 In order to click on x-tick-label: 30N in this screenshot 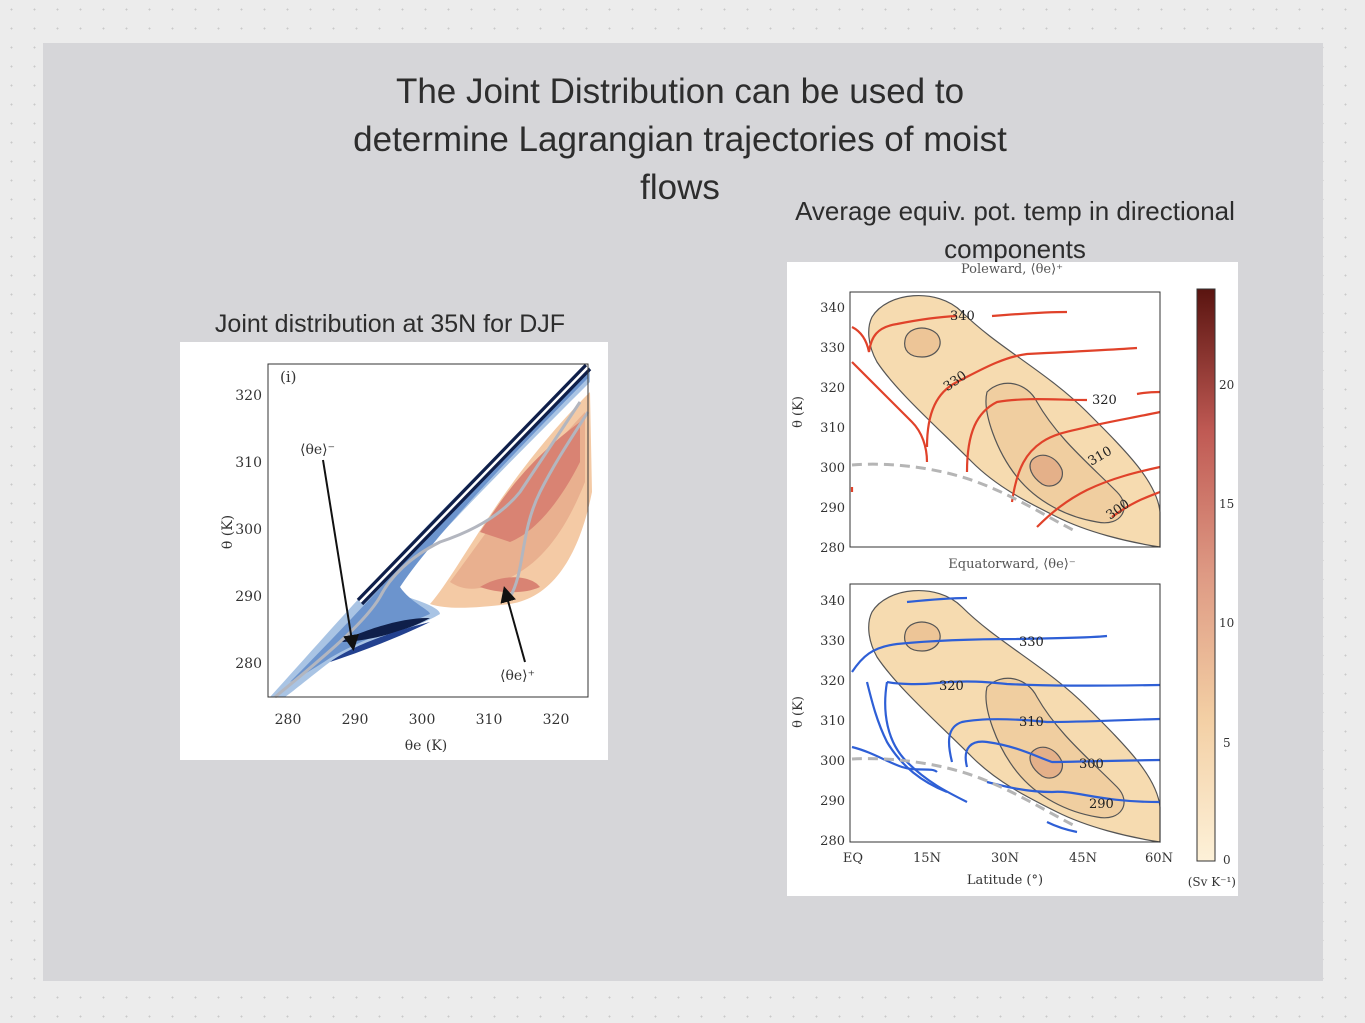, I will do `click(1005, 858)`.